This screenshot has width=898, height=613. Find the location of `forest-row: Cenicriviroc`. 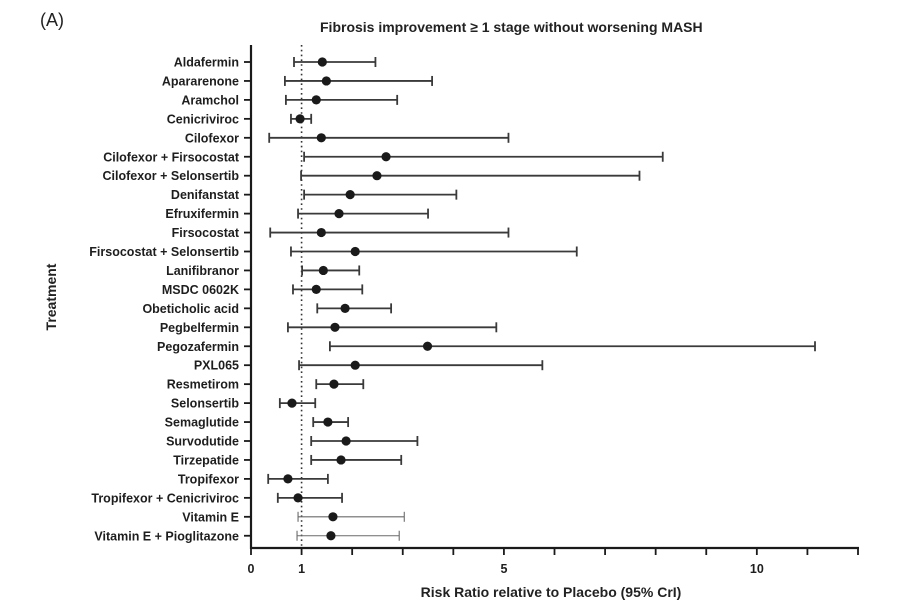

forest-row: Cenicriviroc is located at coordinates (240, 119).